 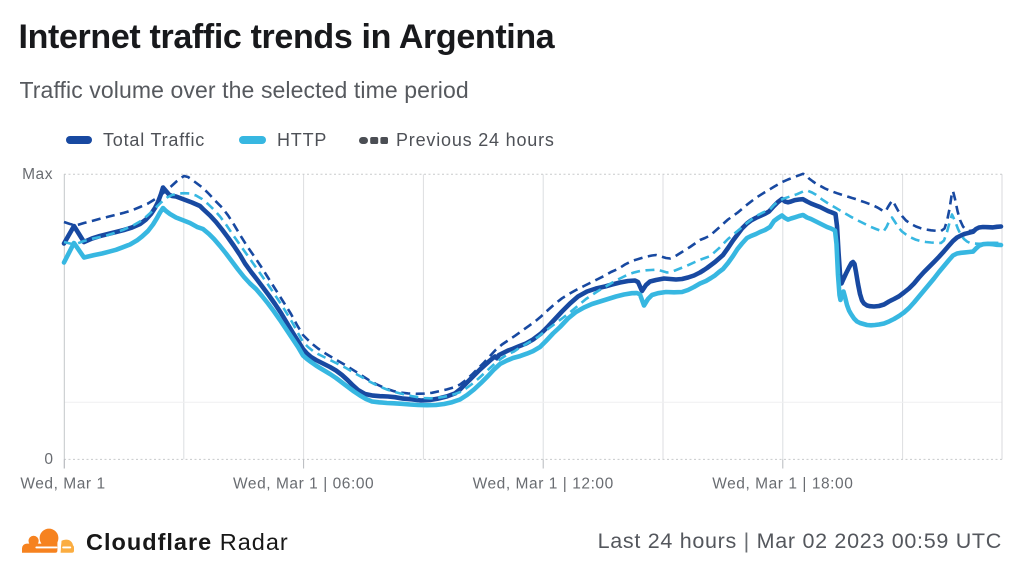 What do you see at coordinates (48, 459) in the screenshot?
I see `svg-text: 0` at bounding box center [48, 459].